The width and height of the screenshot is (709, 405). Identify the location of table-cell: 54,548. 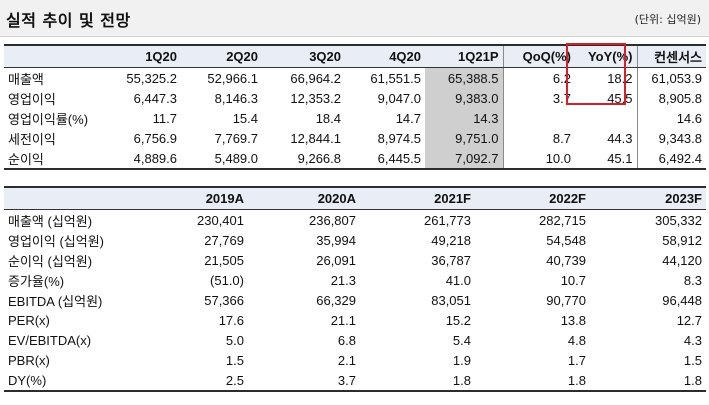
(566, 240).